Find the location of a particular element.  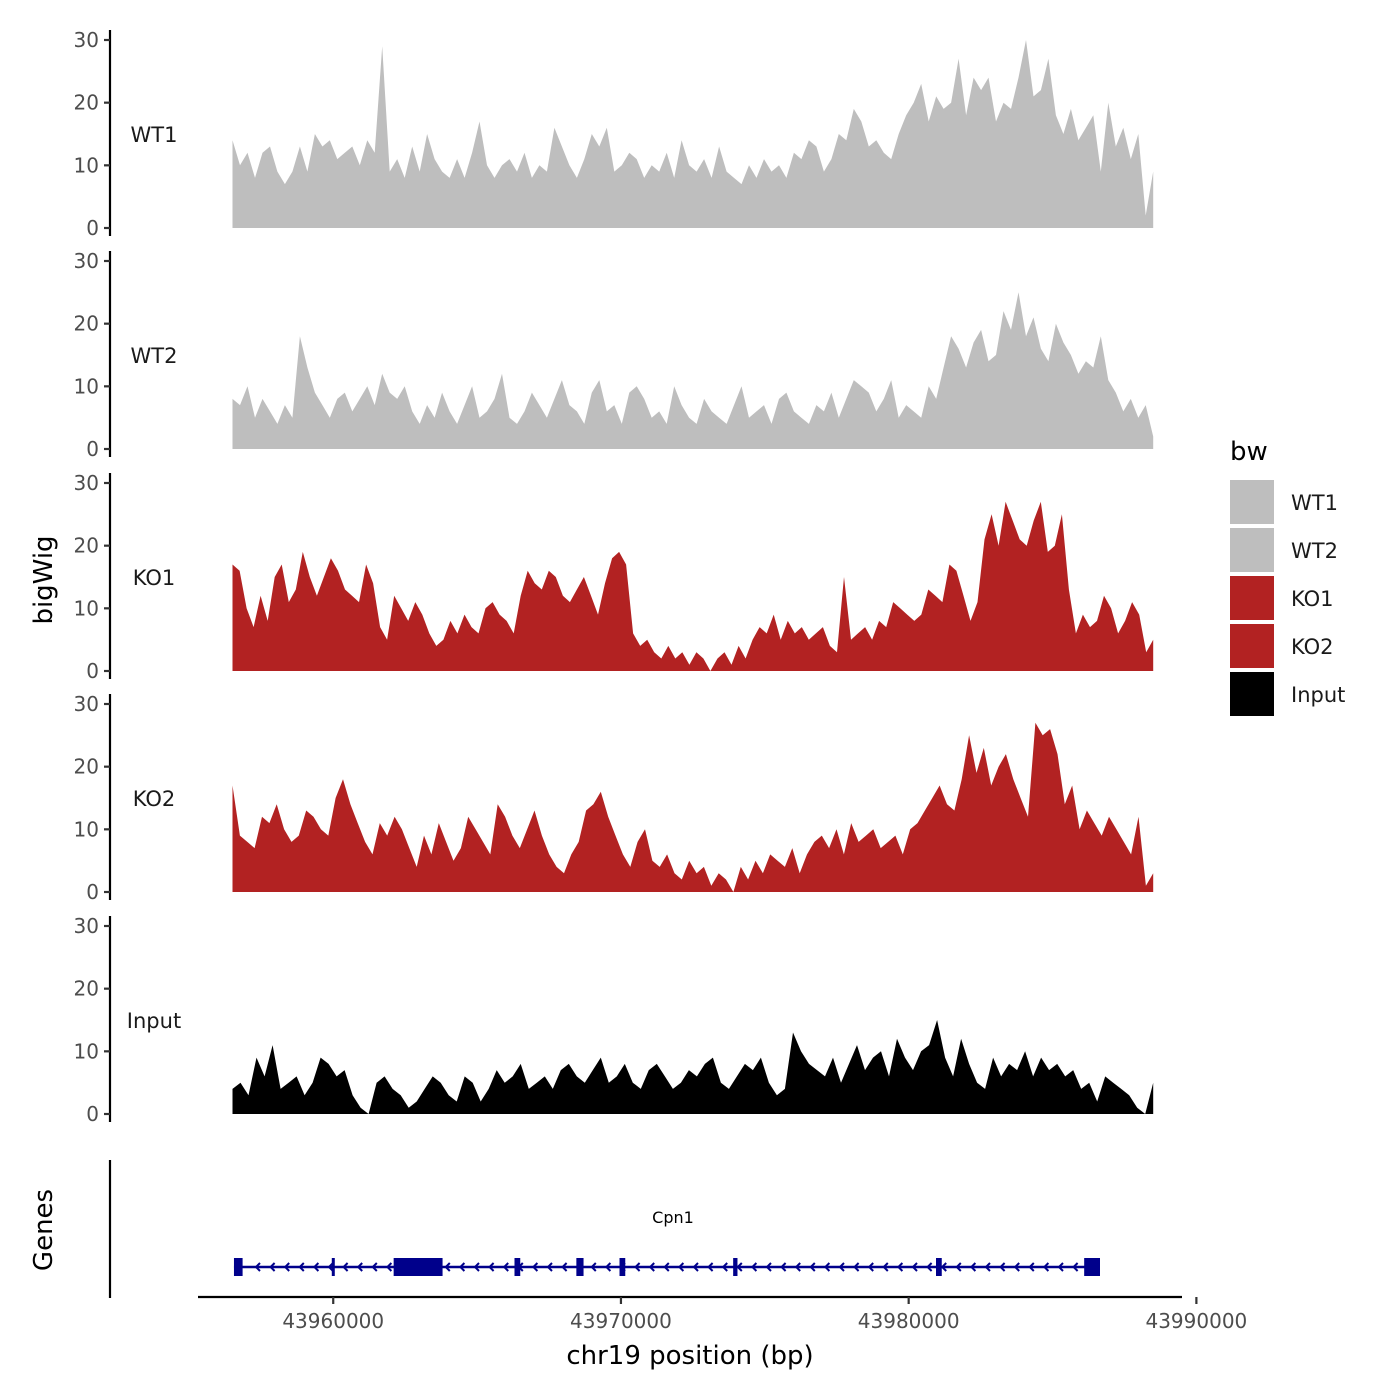

x-tick-label: 43990000 is located at coordinates (1196, 1321).